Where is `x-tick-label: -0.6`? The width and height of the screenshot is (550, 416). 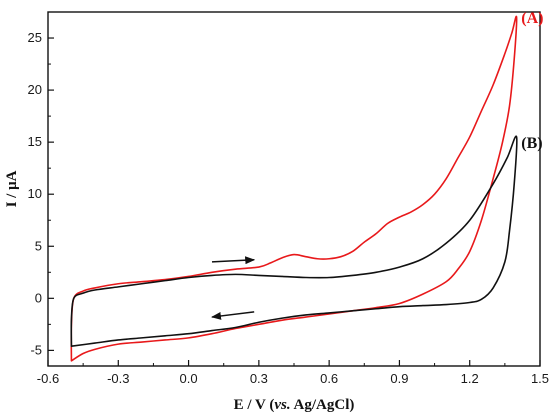 x-tick-label: -0.6 is located at coordinates (48, 378).